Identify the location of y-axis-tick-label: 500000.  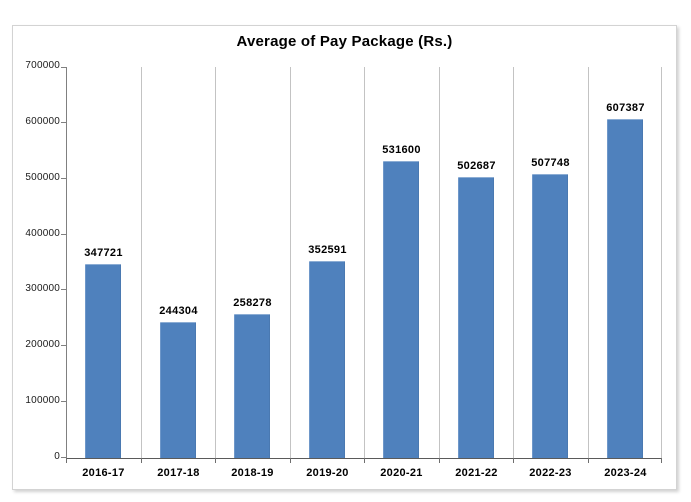
(42, 177).